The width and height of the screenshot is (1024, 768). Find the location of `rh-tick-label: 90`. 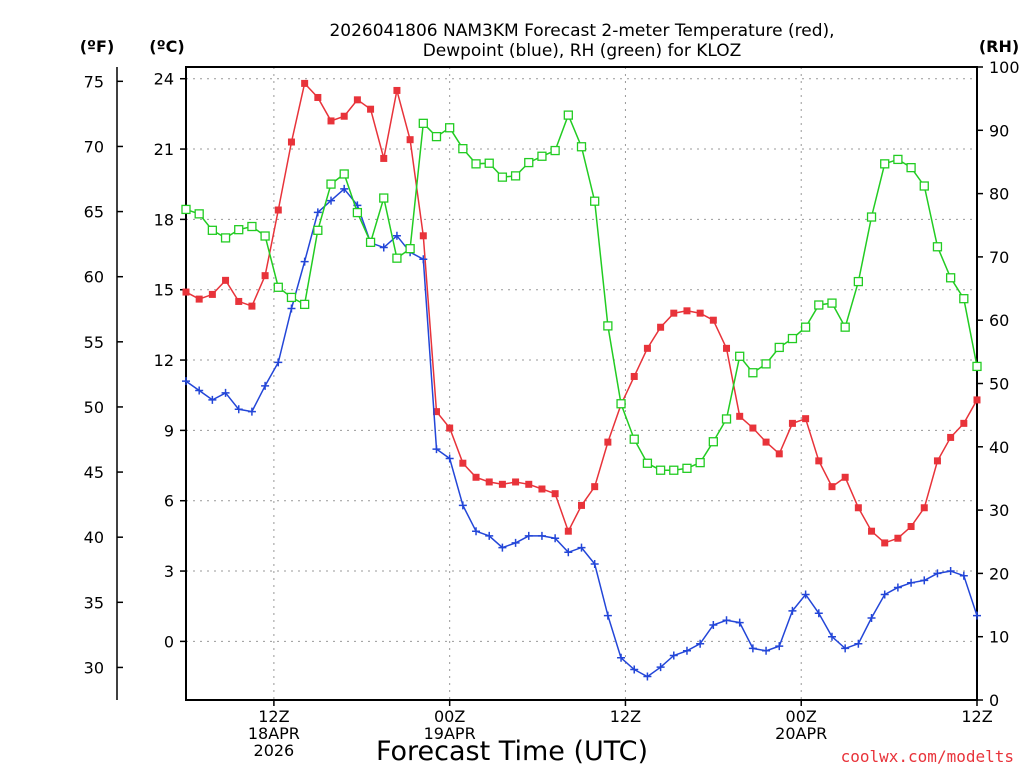

rh-tick-label: 90 is located at coordinates (999, 130).